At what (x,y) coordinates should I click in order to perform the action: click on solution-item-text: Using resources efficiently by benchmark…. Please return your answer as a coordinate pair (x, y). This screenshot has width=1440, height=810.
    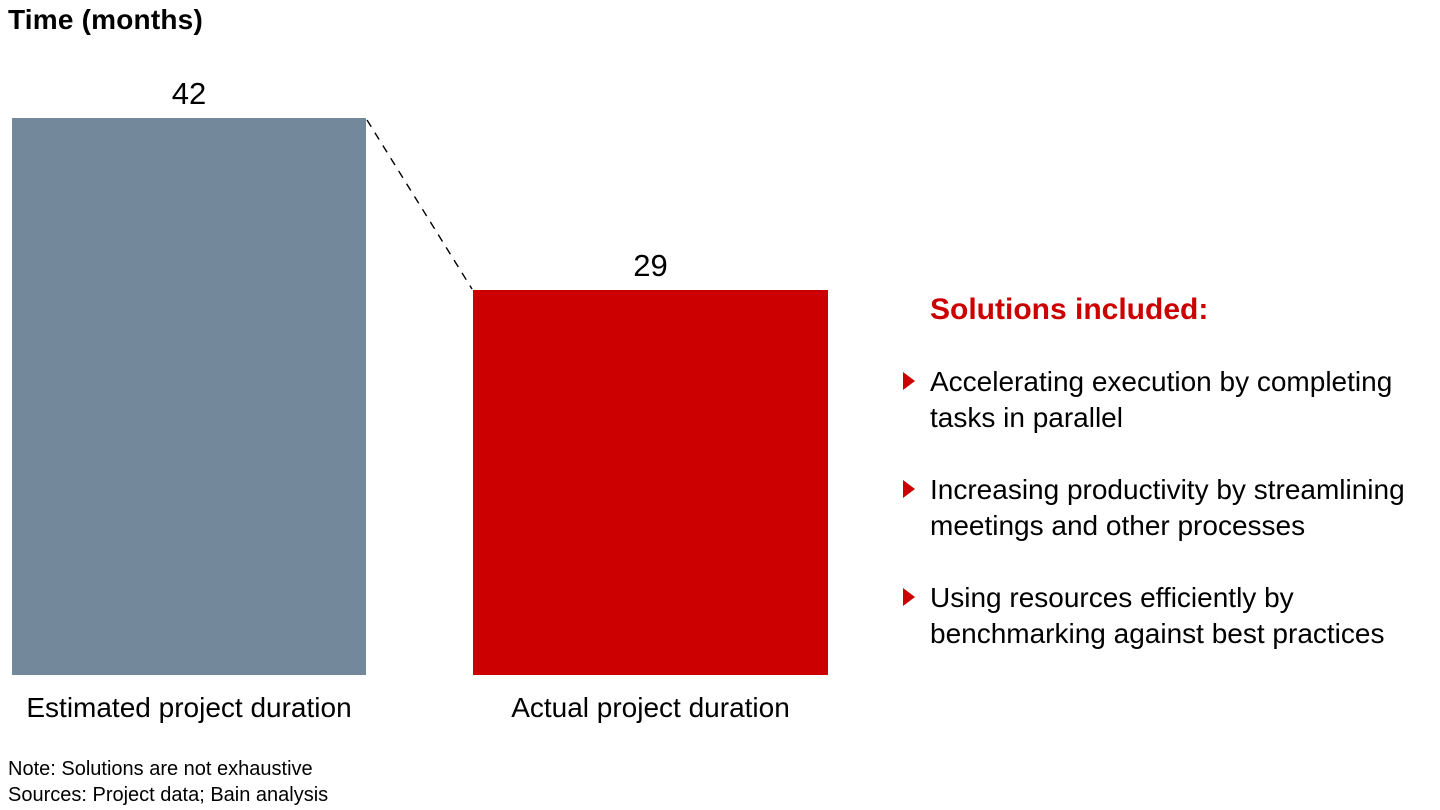
    Looking at the image, I should click on (1157, 615).